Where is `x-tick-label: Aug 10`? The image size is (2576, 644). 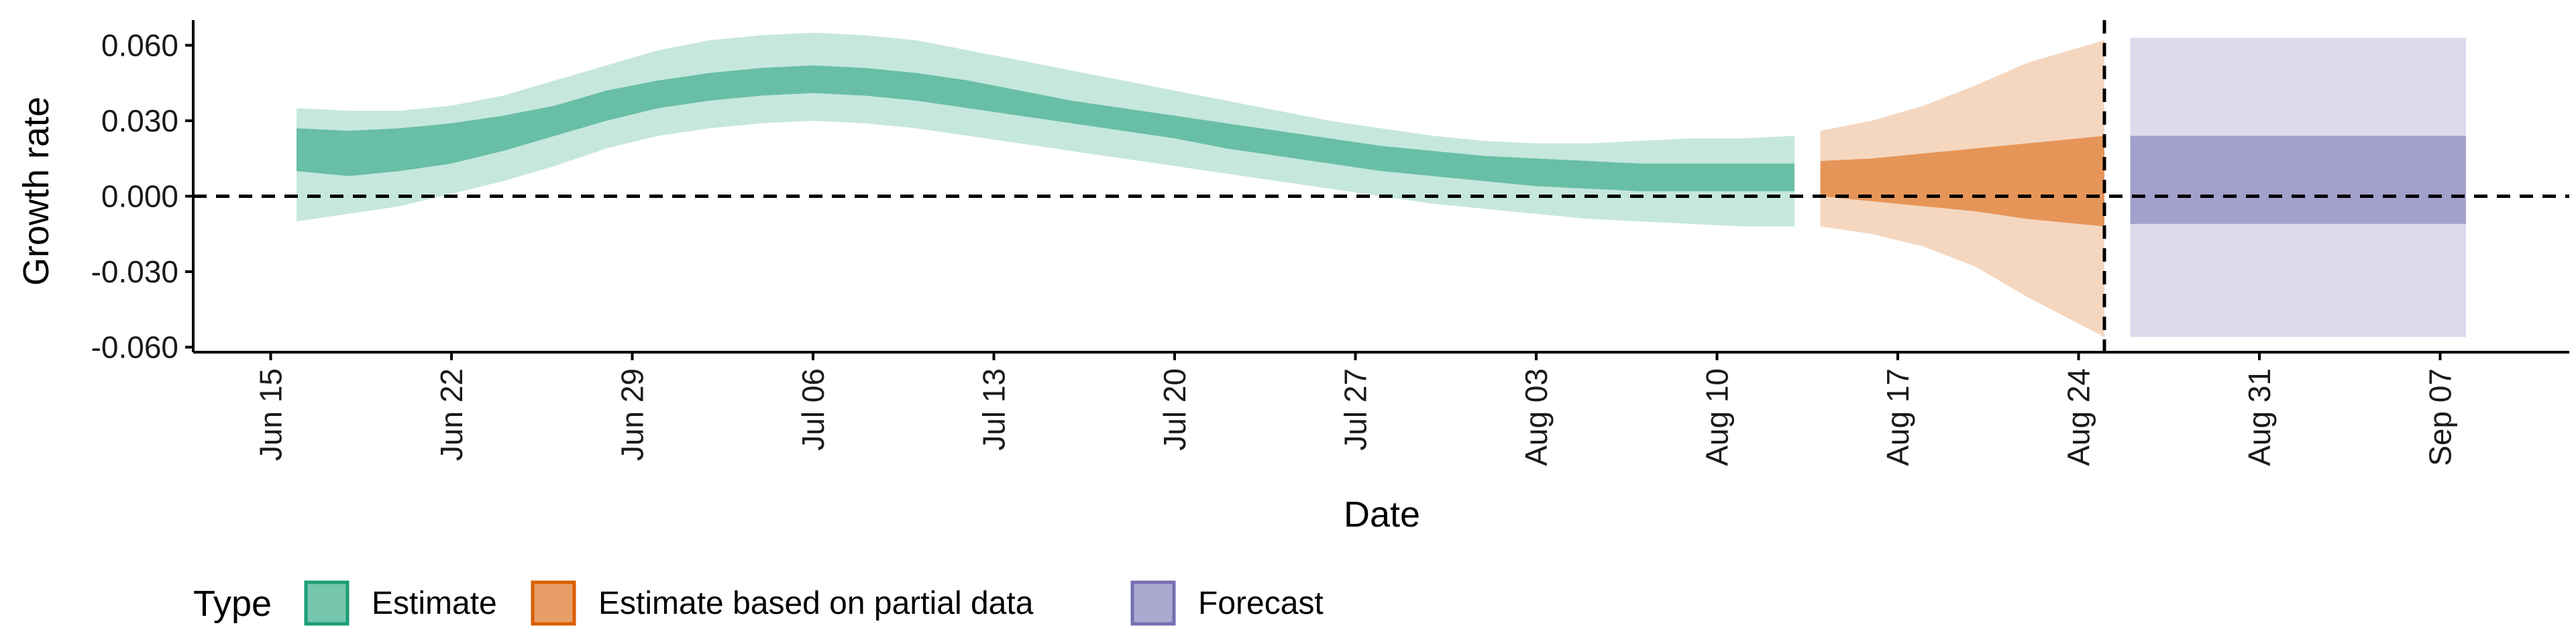
x-tick-label: Aug 10 is located at coordinates (1717, 417).